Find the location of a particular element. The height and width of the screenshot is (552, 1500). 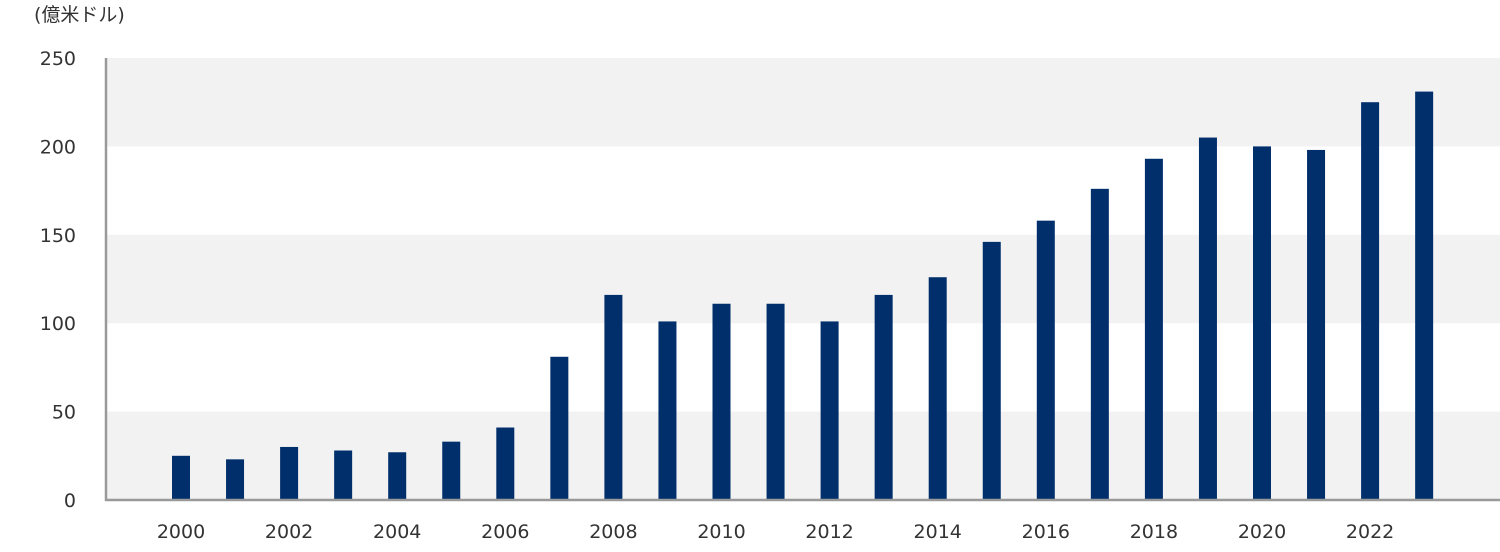

x-tick-label: 2020 is located at coordinates (1262, 532).